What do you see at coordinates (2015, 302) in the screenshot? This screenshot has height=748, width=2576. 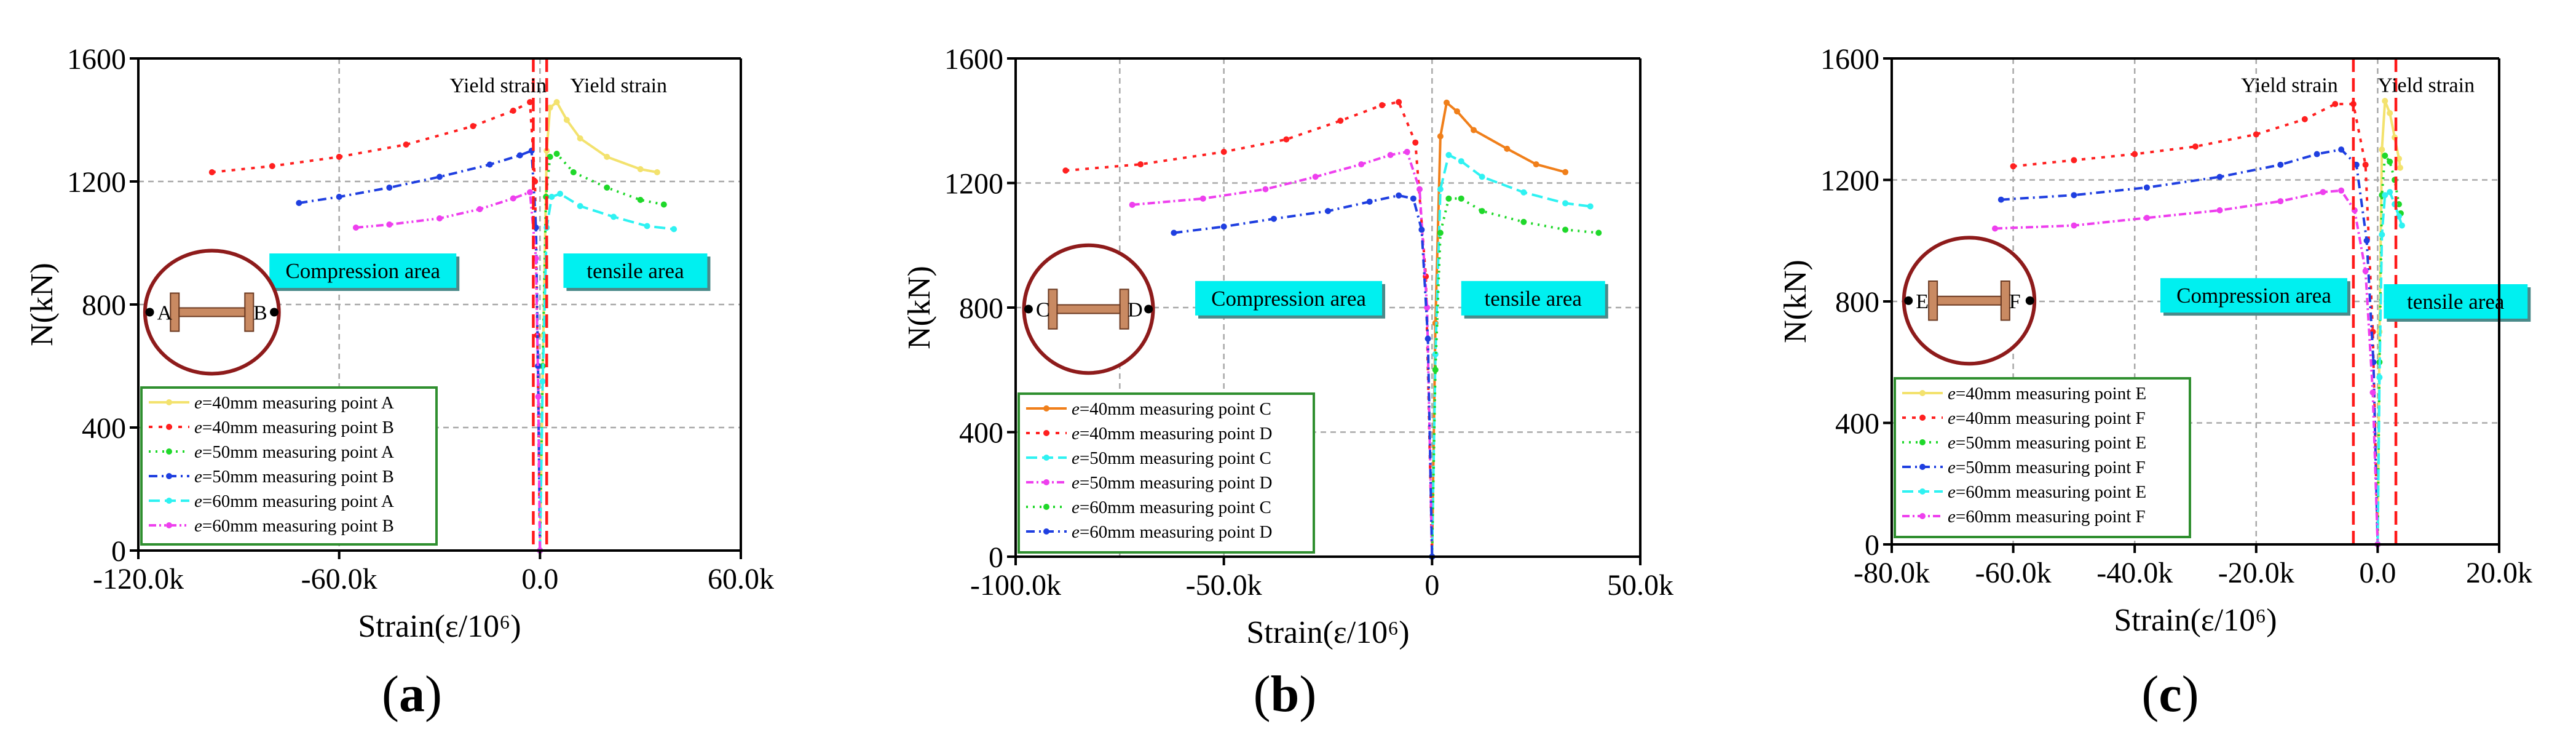 I see `measuring-point-right-label: F` at bounding box center [2015, 302].